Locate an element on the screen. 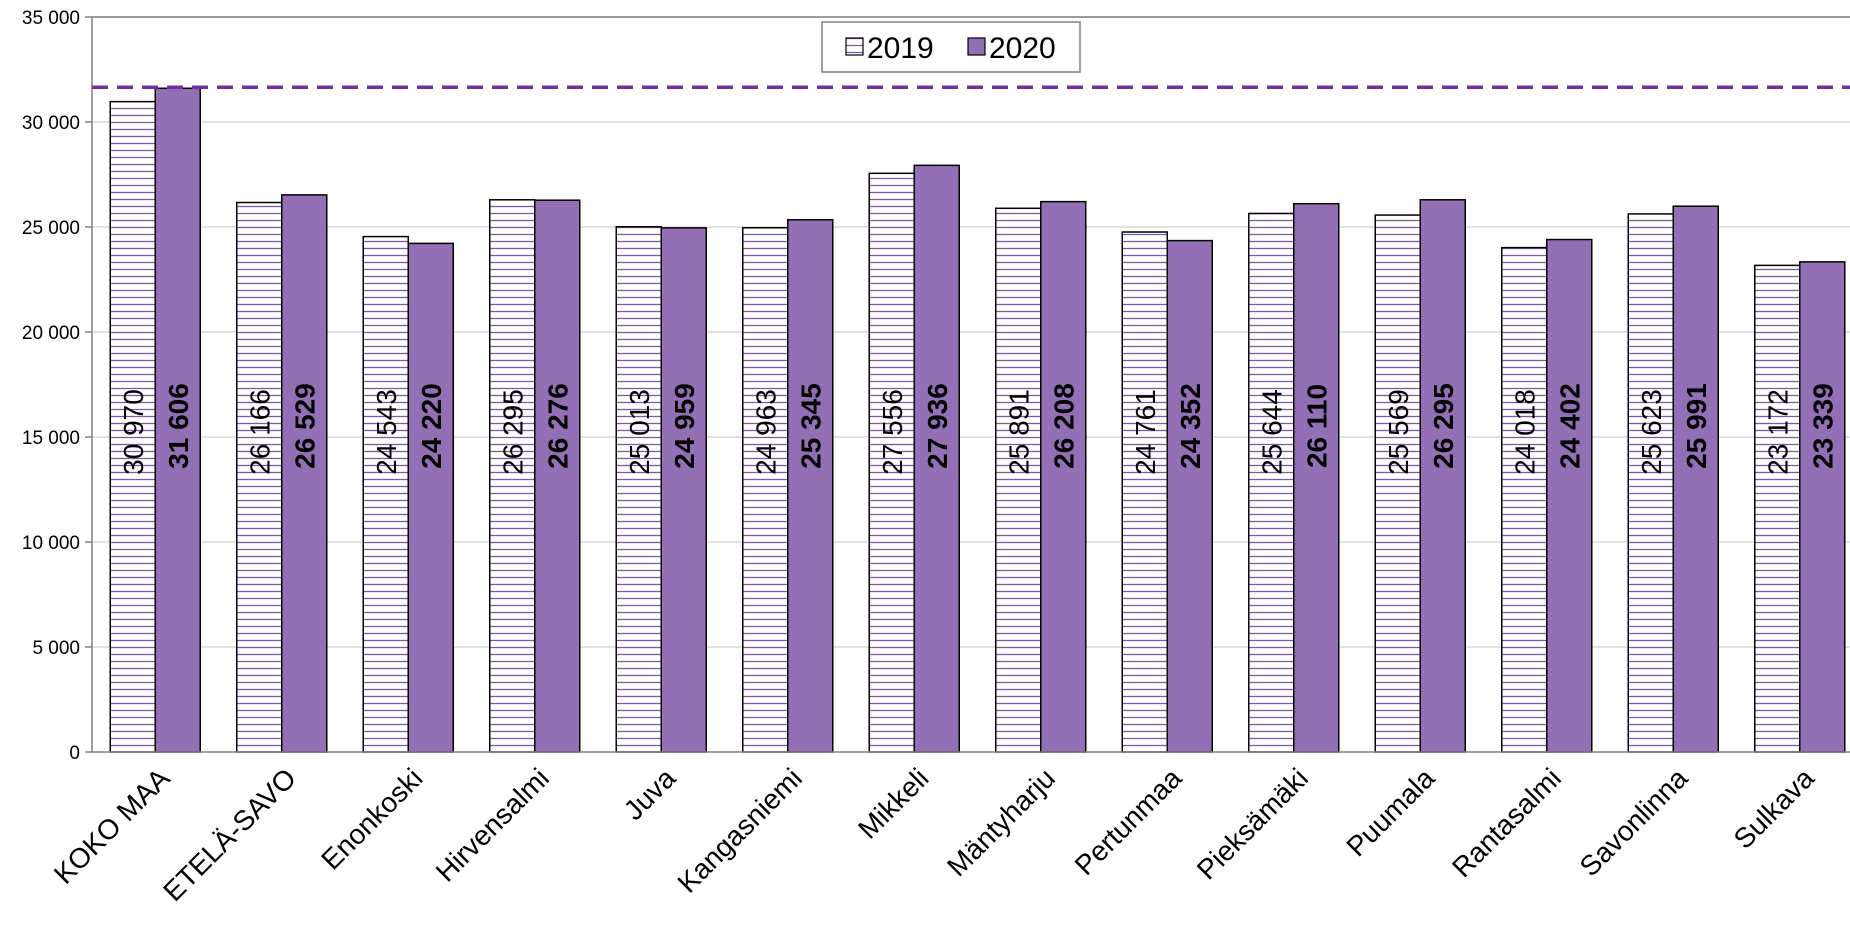 Image resolution: width=1850 pixels, height=936 pixels. data-label-2020: 26 529 is located at coordinates (304, 426).